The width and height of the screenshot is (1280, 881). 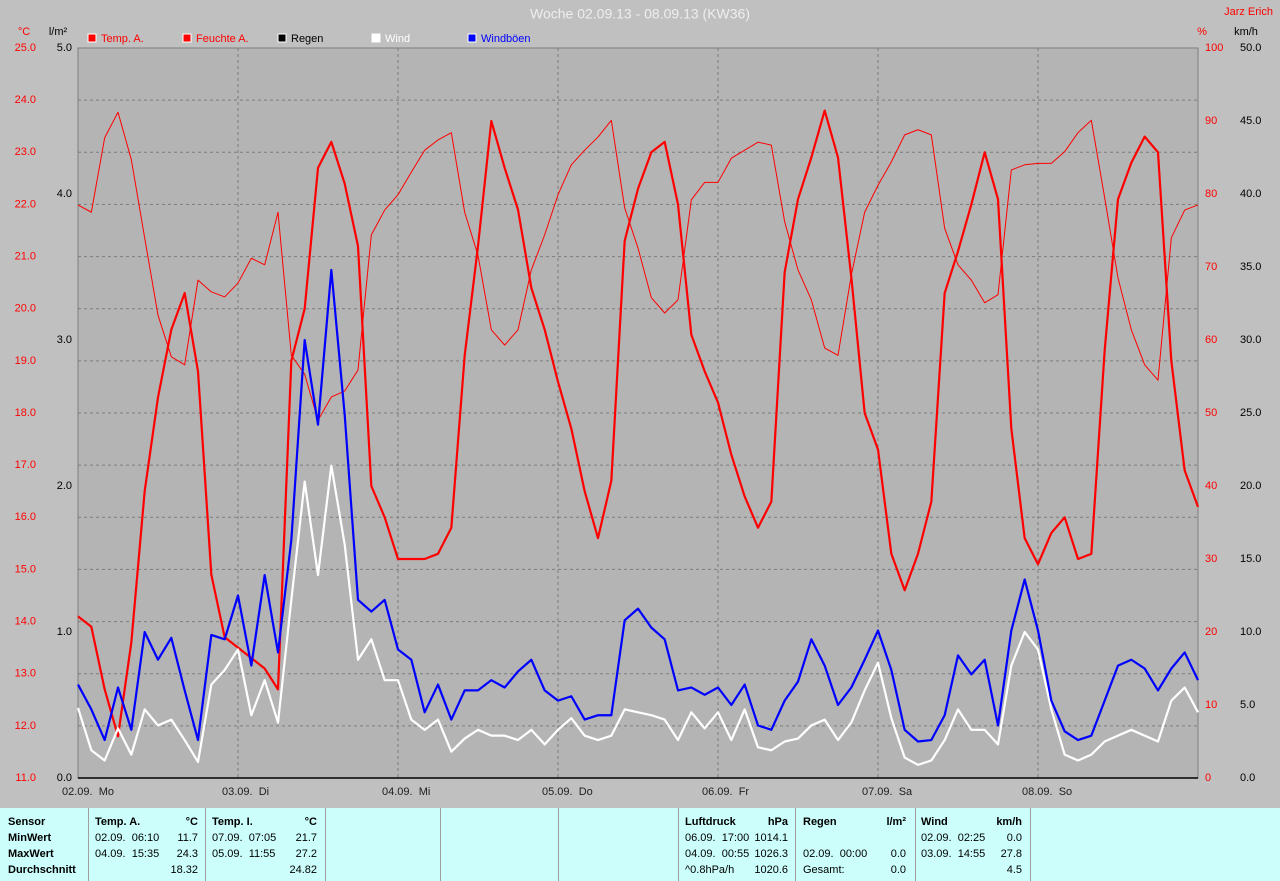 What do you see at coordinates (25, 152) in the screenshot?
I see `y-tick-label: 23.0` at bounding box center [25, 152].